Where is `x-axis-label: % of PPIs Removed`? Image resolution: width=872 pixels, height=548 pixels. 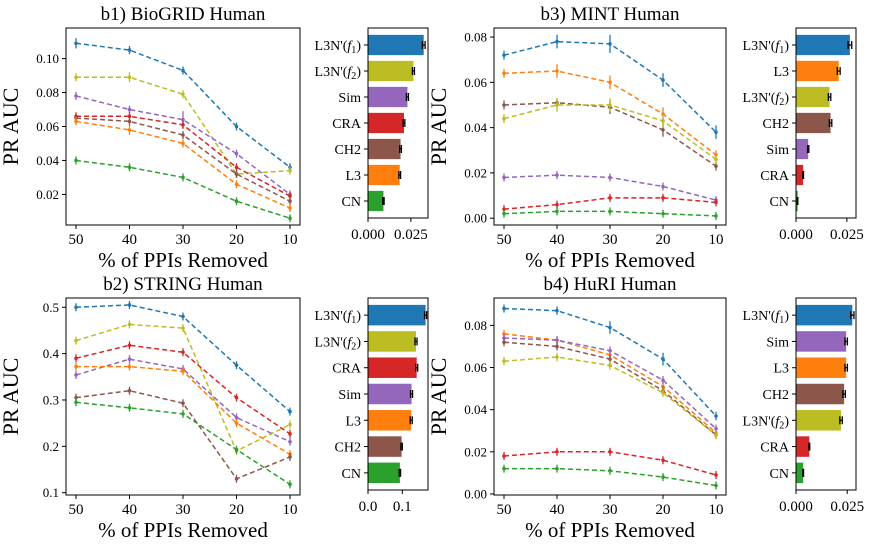 x-axis-label: % of PPIs Removed is located at coordinates (610, 530).